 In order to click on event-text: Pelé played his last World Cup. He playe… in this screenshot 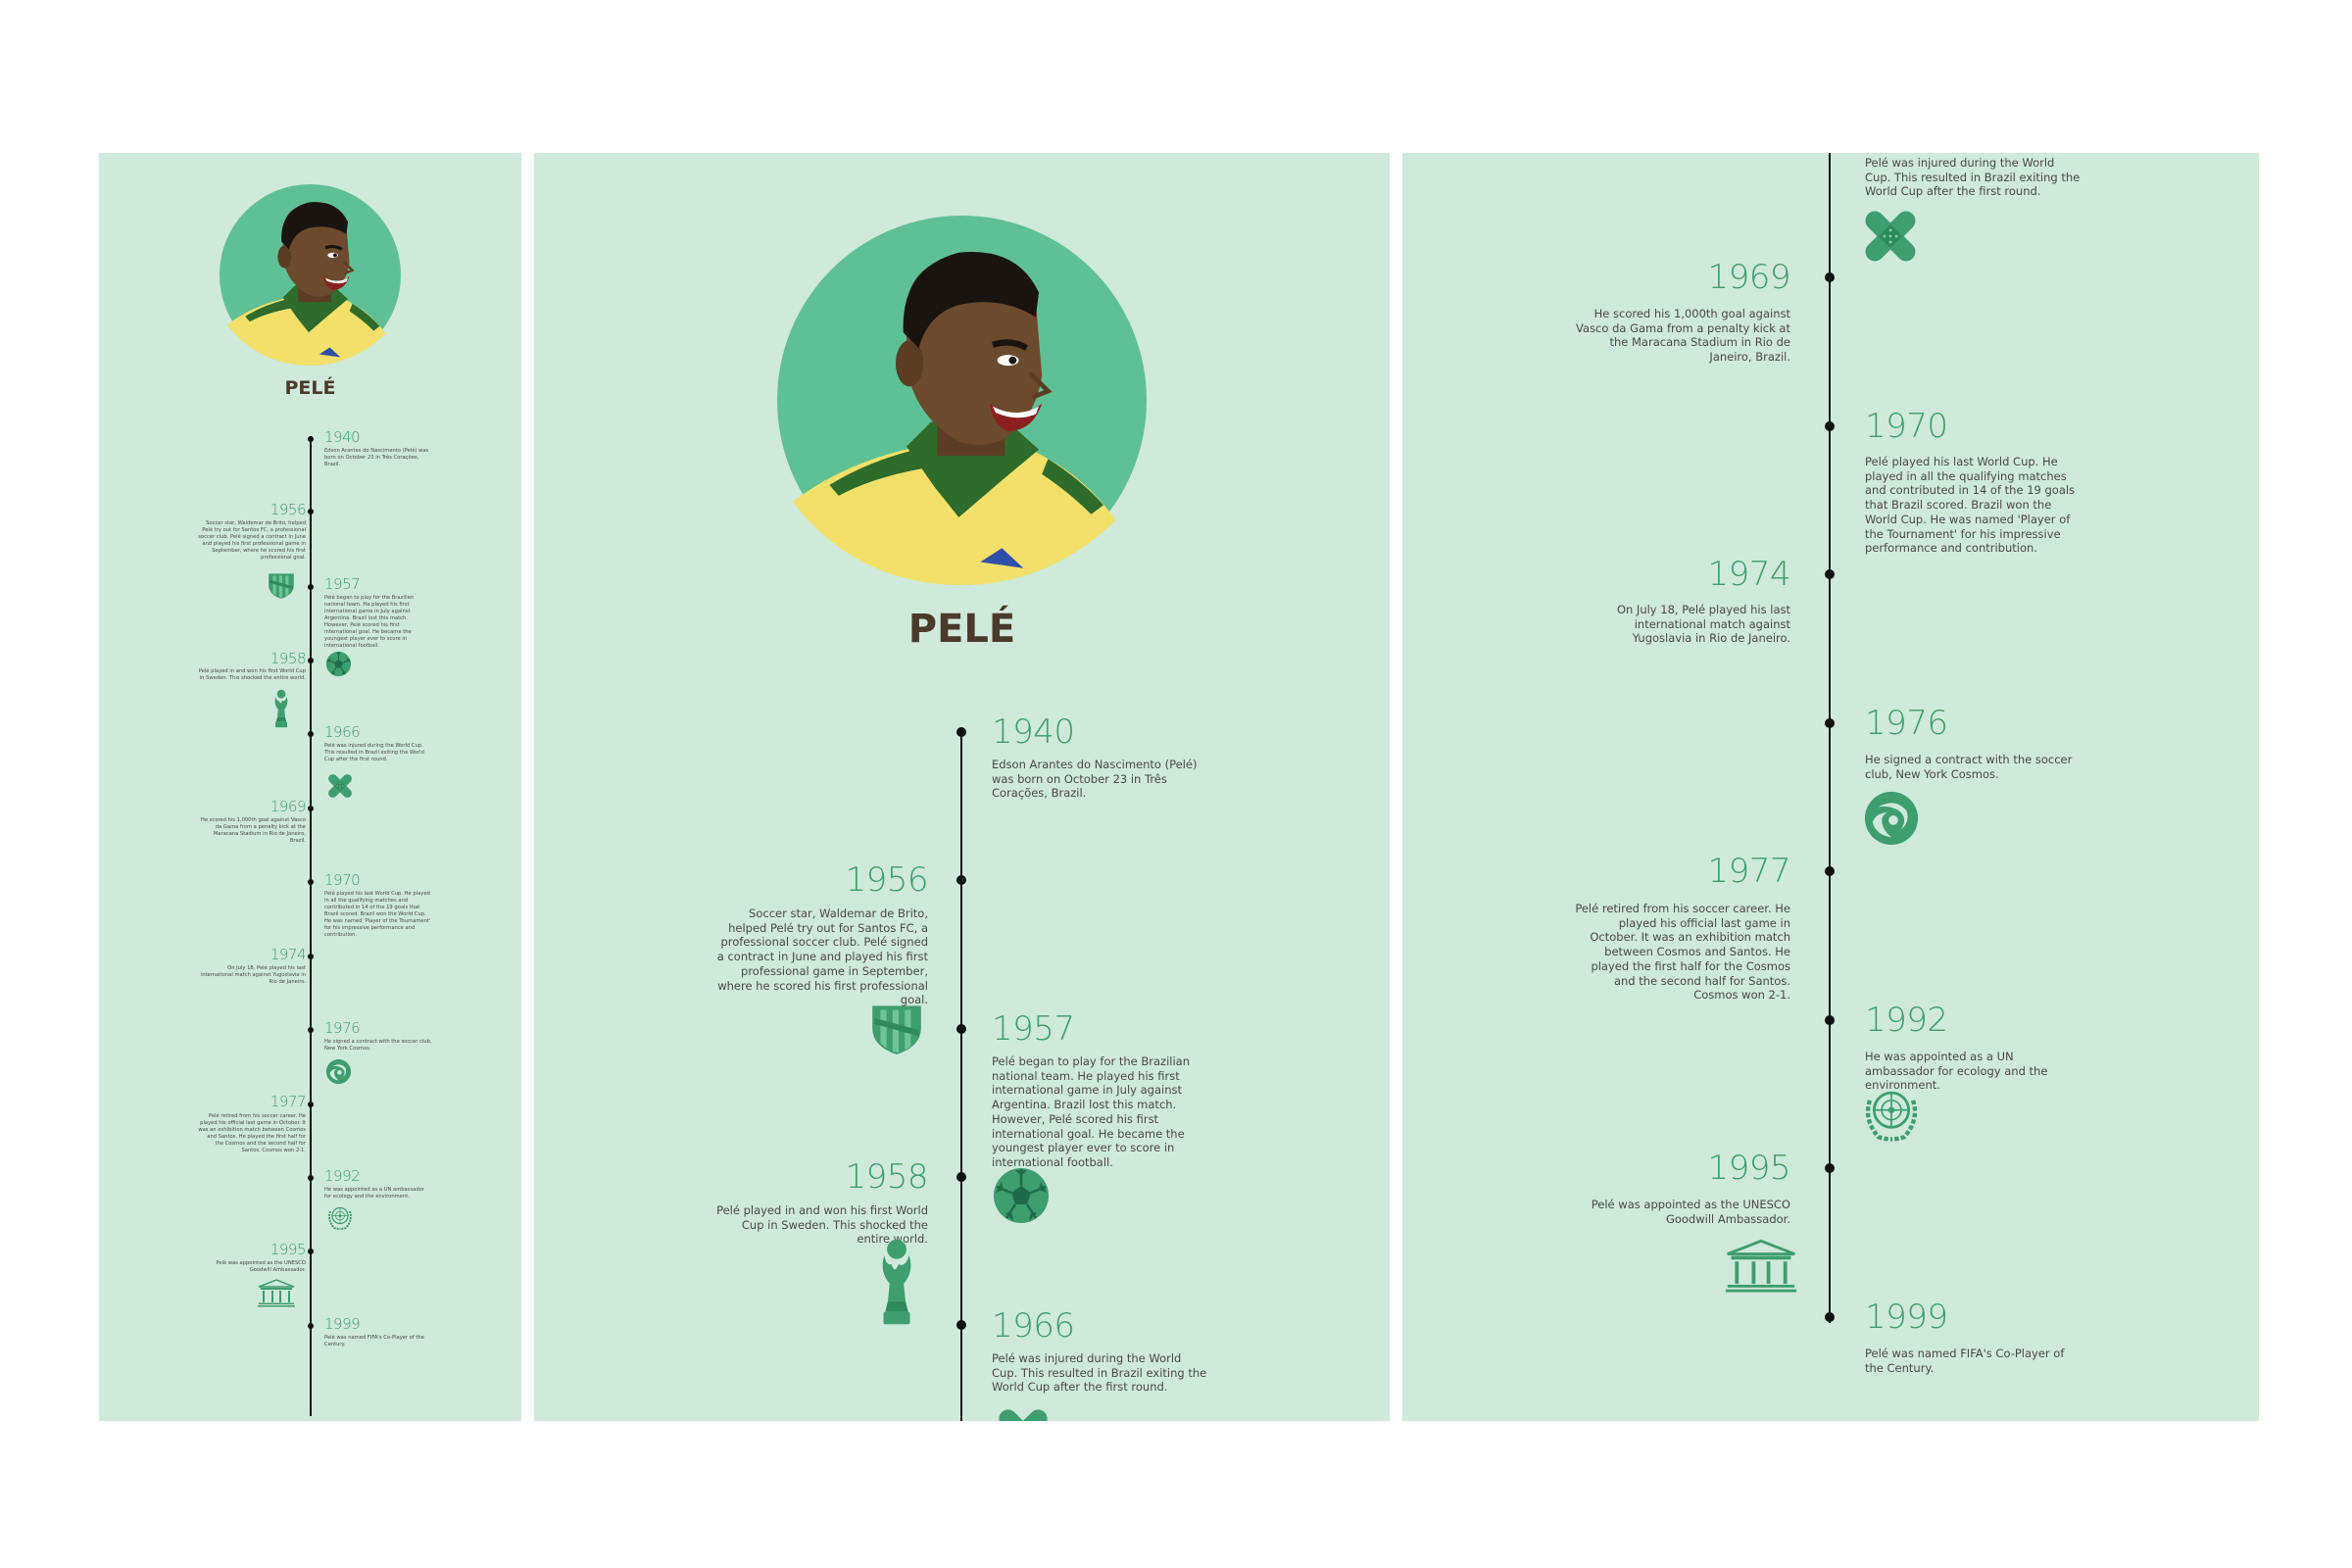, I will do `click(377, 915)`.